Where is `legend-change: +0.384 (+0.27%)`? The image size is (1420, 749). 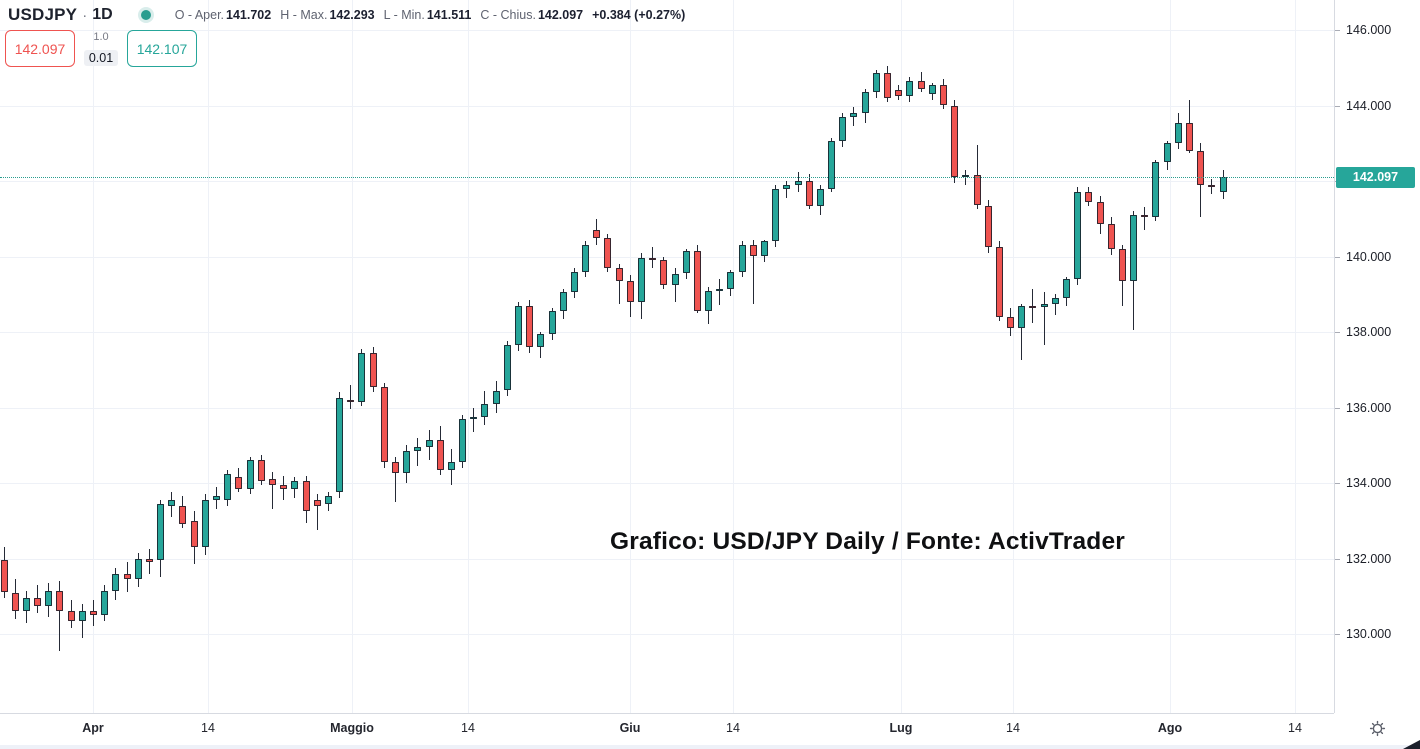
legend-change: +0.384 (+0.27%) is located at coordinates (639, 15).